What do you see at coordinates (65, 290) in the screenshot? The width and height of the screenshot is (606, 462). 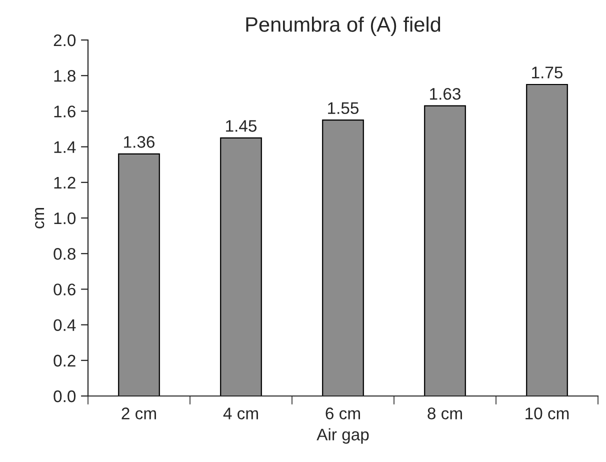 I see `y-tick-label: 0.6` at bounding box center [65, 290].